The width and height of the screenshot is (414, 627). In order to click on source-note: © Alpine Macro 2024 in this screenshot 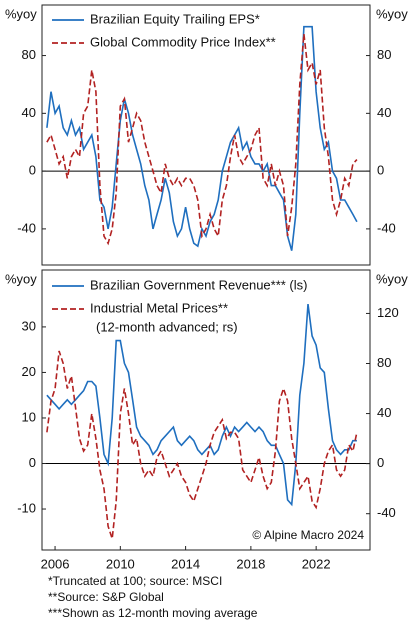, I will do `click(308, 535)`.